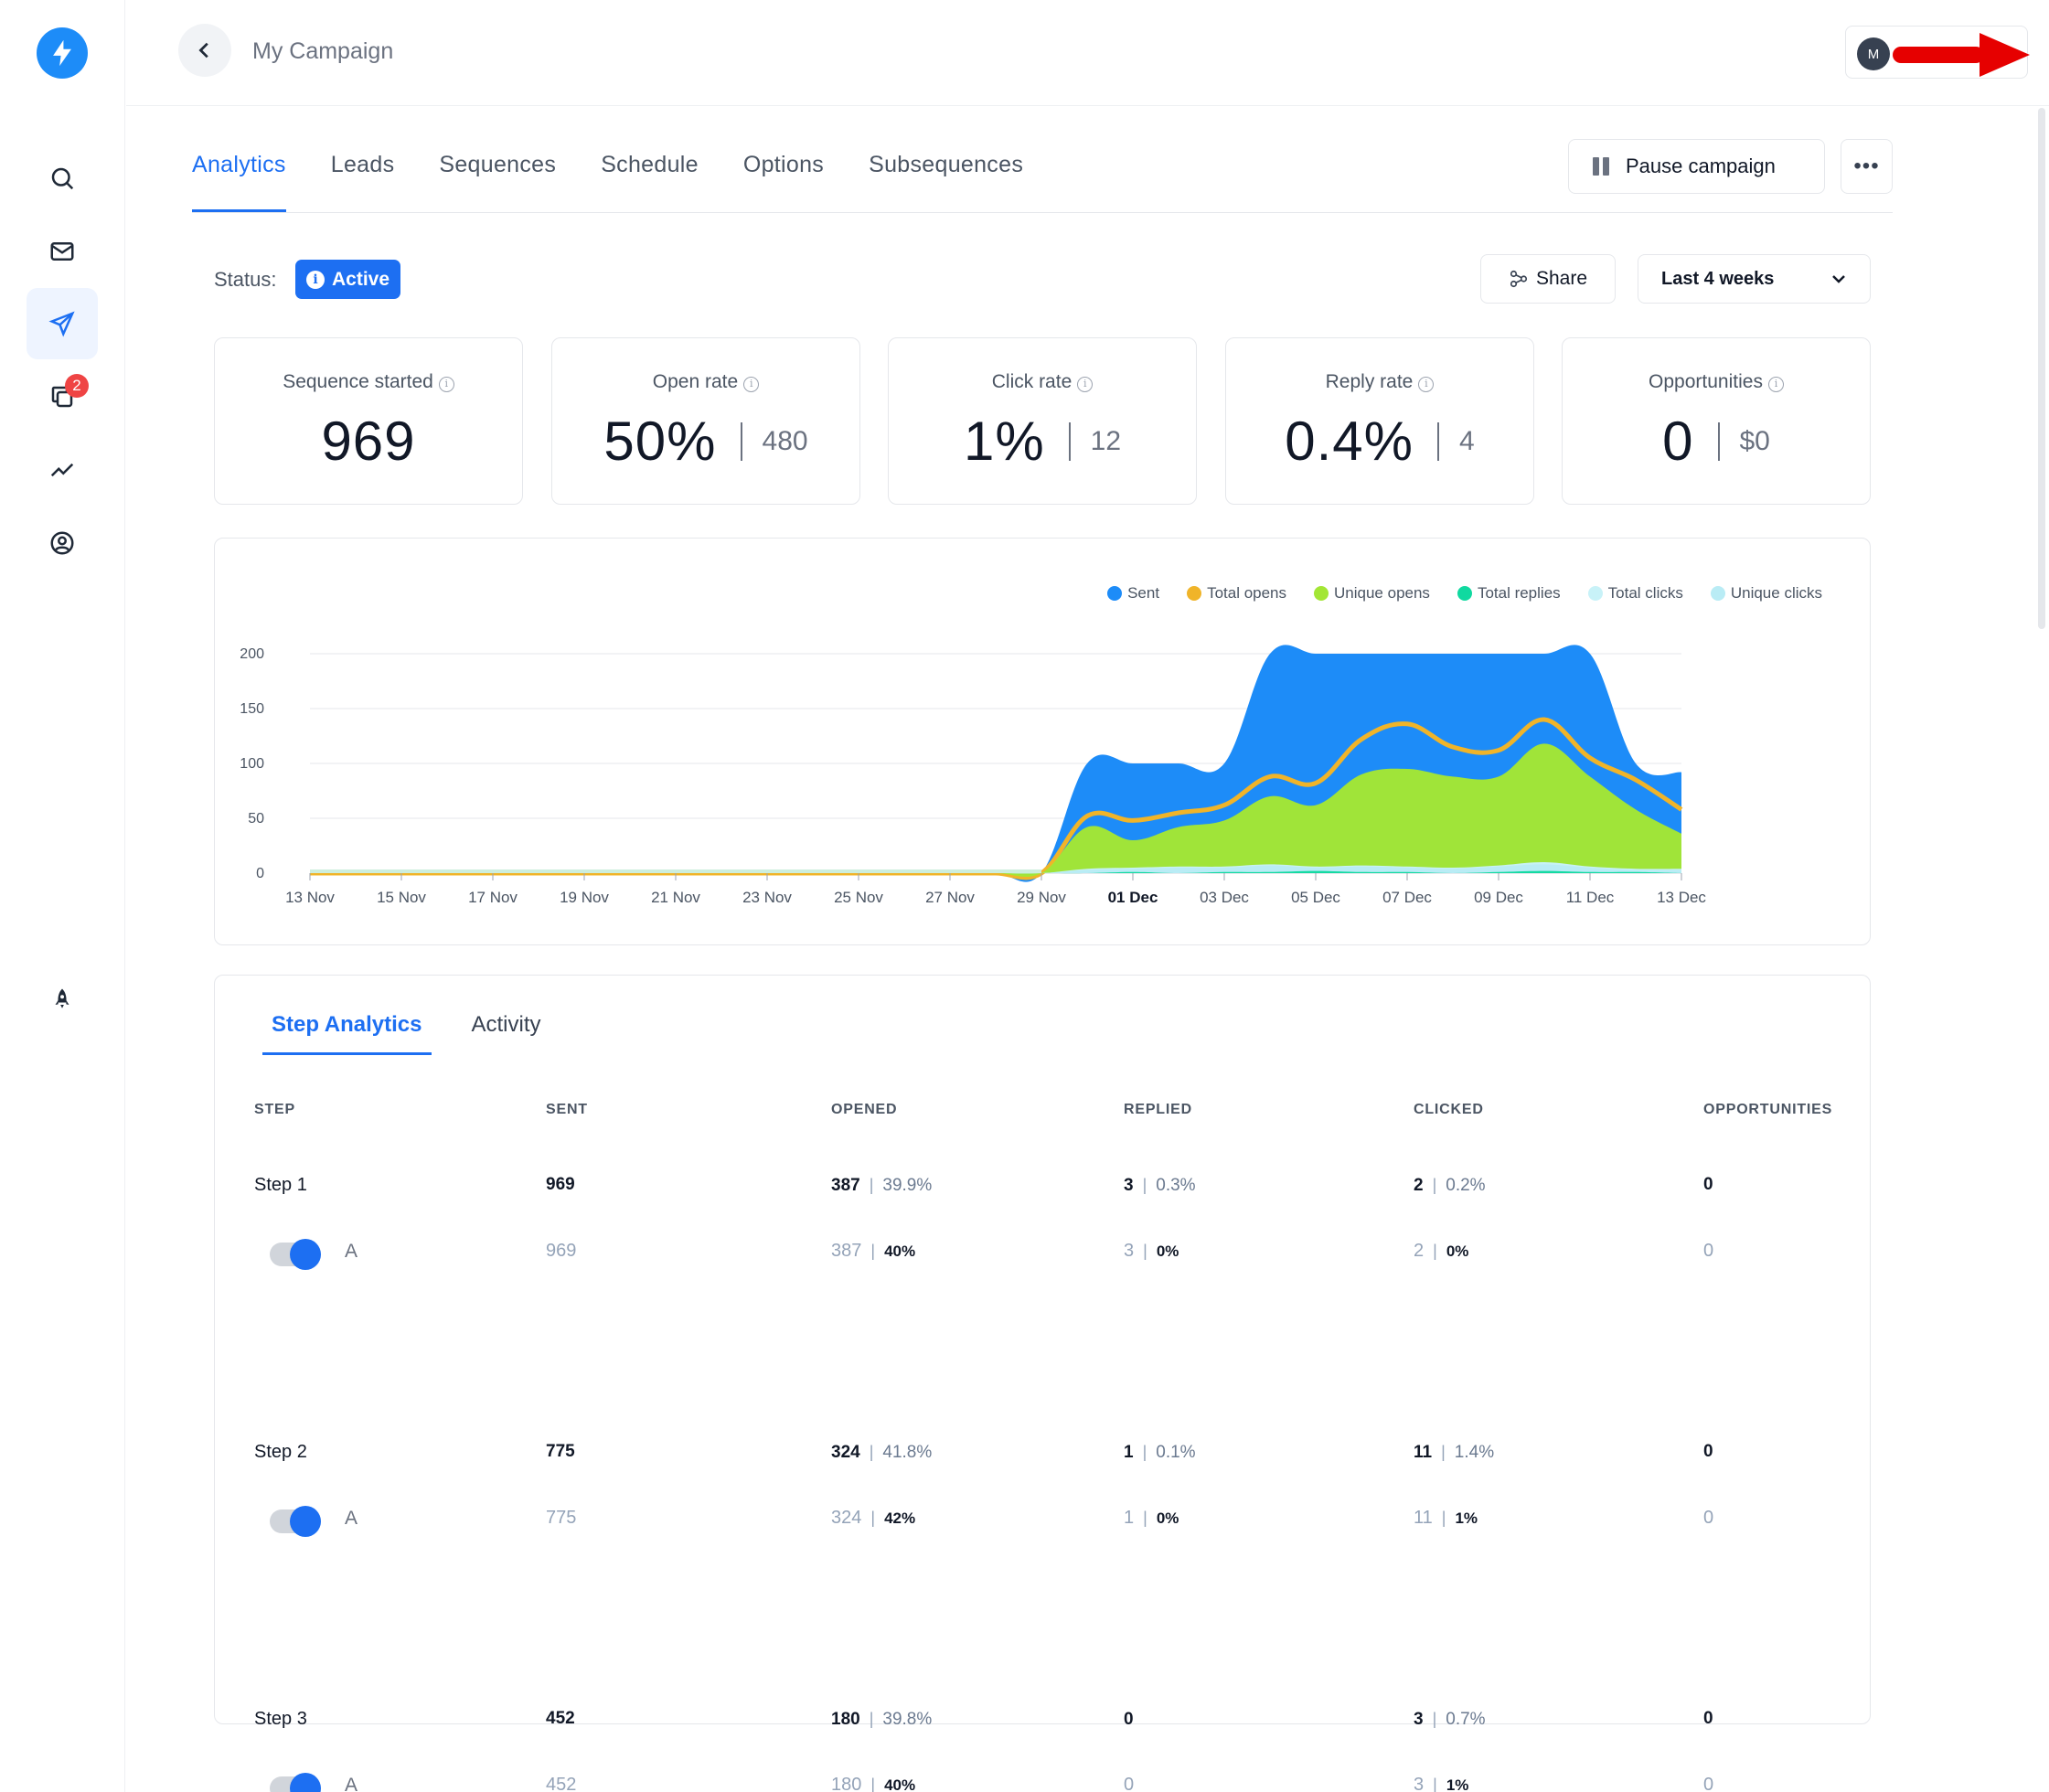 The width and height of the screenshot is (2049, 1792). I want to click on column-header: STEP, so click(274, 1109).